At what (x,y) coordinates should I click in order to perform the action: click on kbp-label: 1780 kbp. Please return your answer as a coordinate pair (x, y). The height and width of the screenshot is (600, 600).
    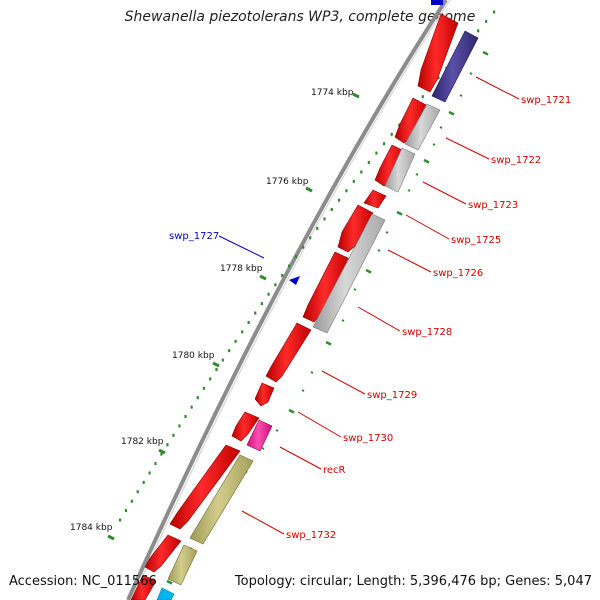
    Looking at the image, I should click on (193, 356).